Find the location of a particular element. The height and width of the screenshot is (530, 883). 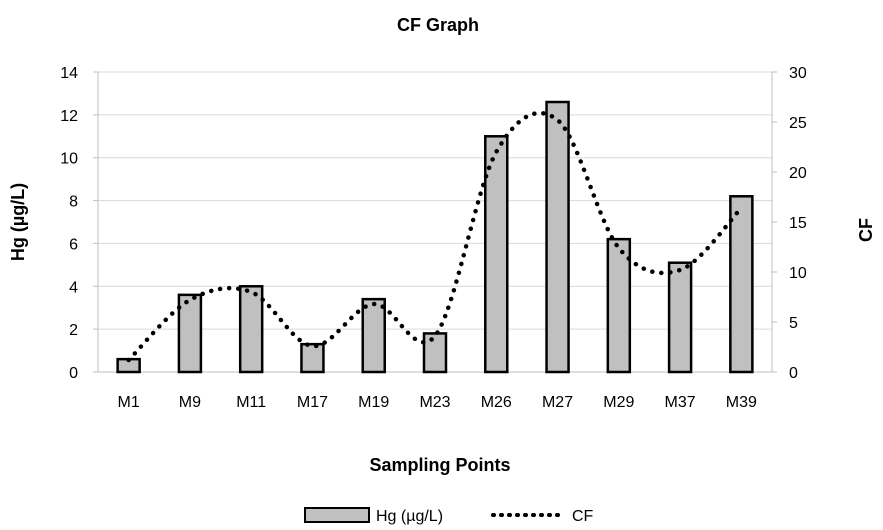

x-tick-label: M1 is located at coordinates (129, 402).